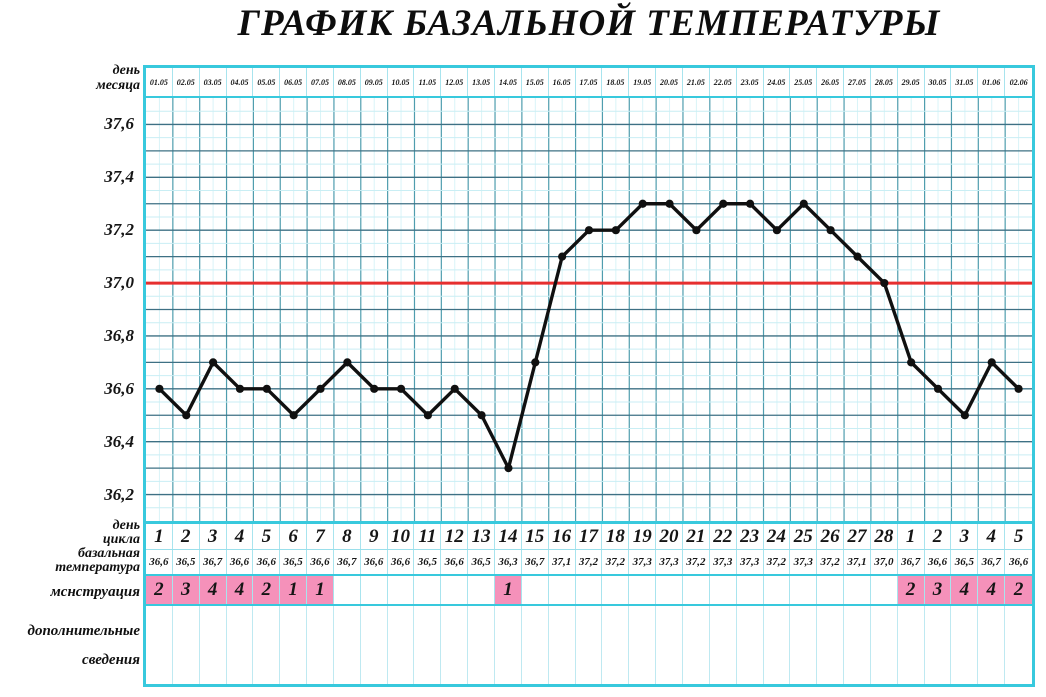 The image size is (1046, 697). What do you see at coordinates (884, 82) in the screenshot?
I see `date-cell: 28.05` at bounding box center [884, 82].